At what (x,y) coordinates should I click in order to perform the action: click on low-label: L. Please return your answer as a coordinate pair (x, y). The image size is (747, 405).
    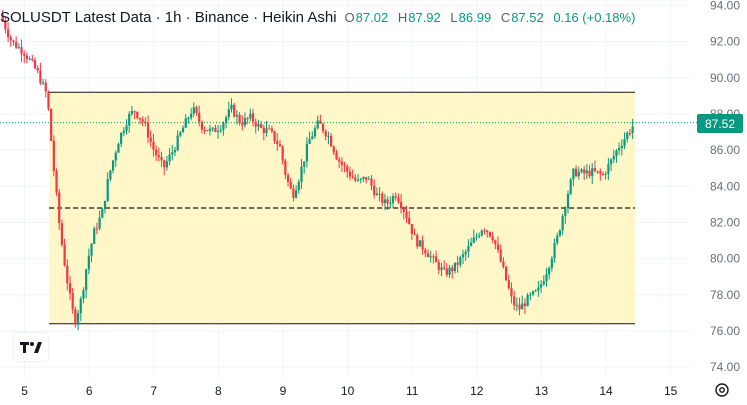
    Looking at the image, I should click on (454, 17).